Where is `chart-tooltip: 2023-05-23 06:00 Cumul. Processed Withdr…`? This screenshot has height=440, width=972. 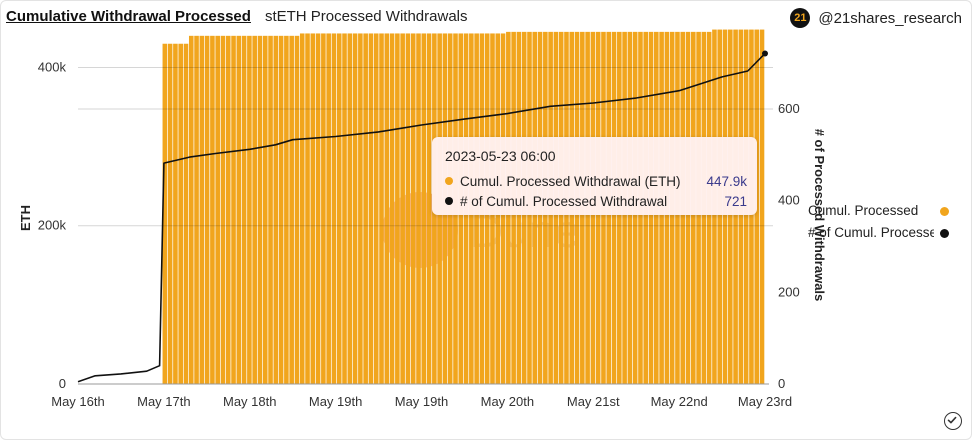
chart-tooltip: 2023-05-23 06:00 Cumul. Processed Withdr… is located at coordinates (594, 176).